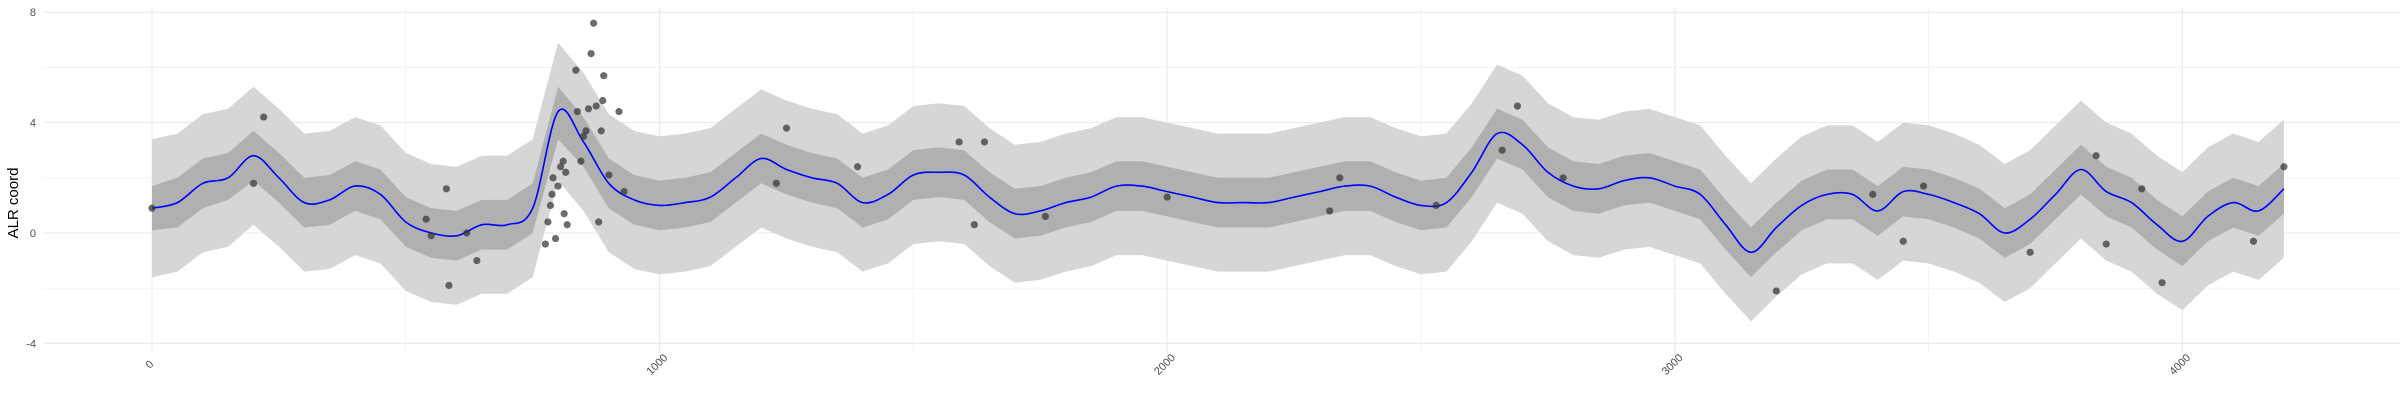 The width and height of the screenshot is (2400, 400). I want to click on y-tick-label: 0, so click(33, 234).